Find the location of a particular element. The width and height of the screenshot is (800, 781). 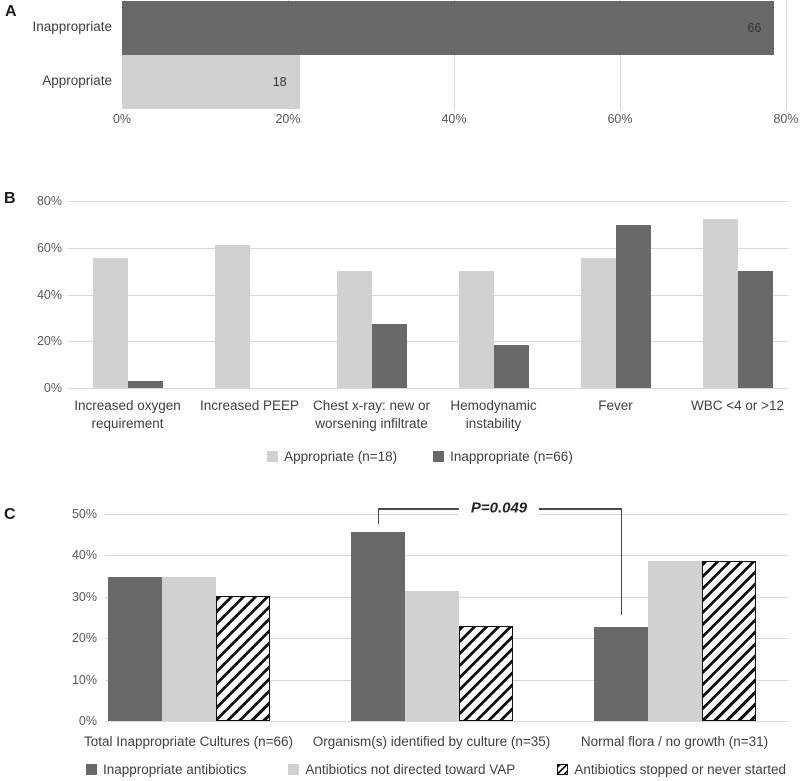

x-tick-label: 40% is located at coordinates (454, 119).